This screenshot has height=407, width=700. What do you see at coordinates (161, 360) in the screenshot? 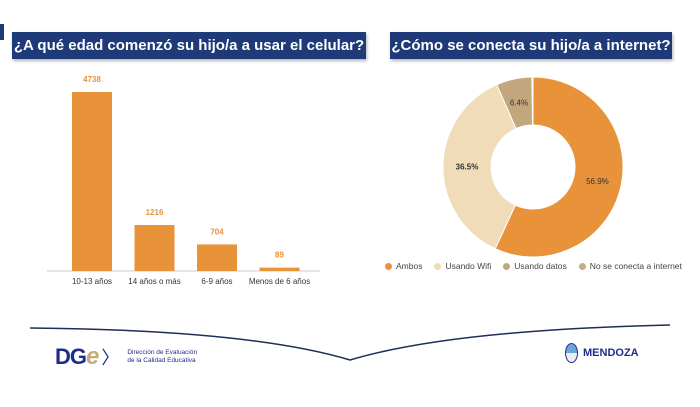
I see `org-line2: de la Calidad Educativa` at bounding box center [161, 360].